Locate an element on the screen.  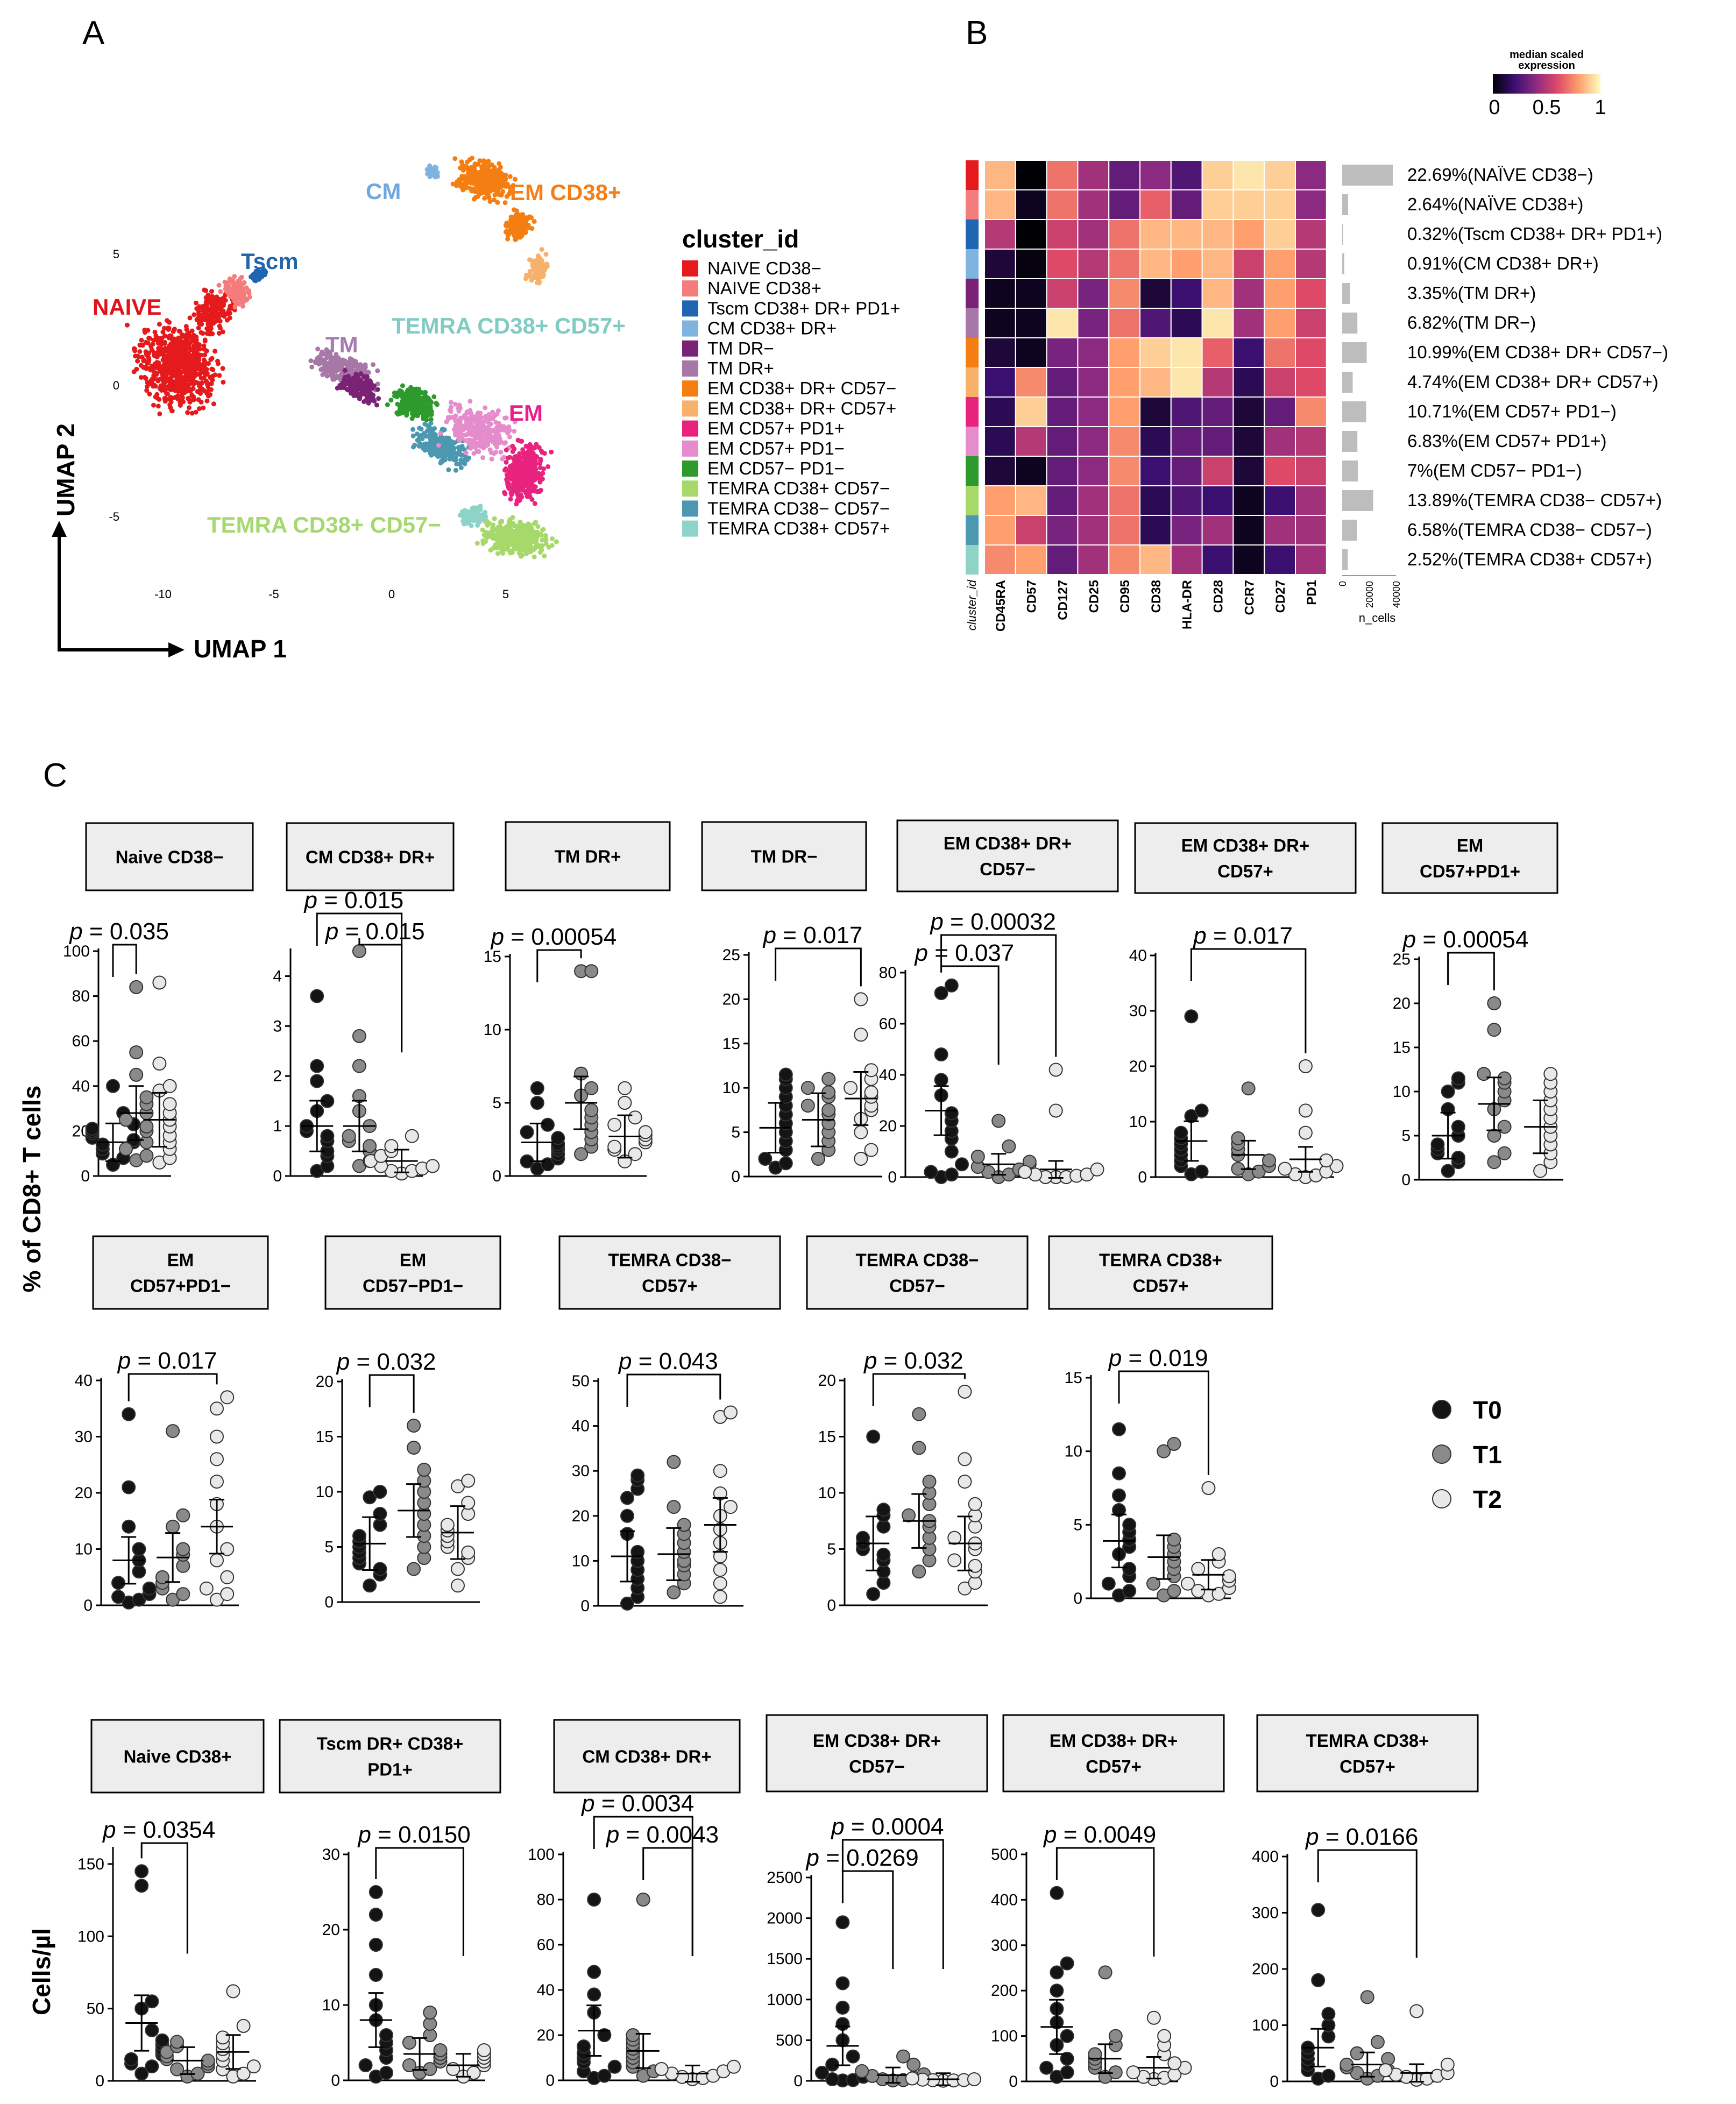
dotplot-tick-label: 20 is located at coordinates (1402, 1003).